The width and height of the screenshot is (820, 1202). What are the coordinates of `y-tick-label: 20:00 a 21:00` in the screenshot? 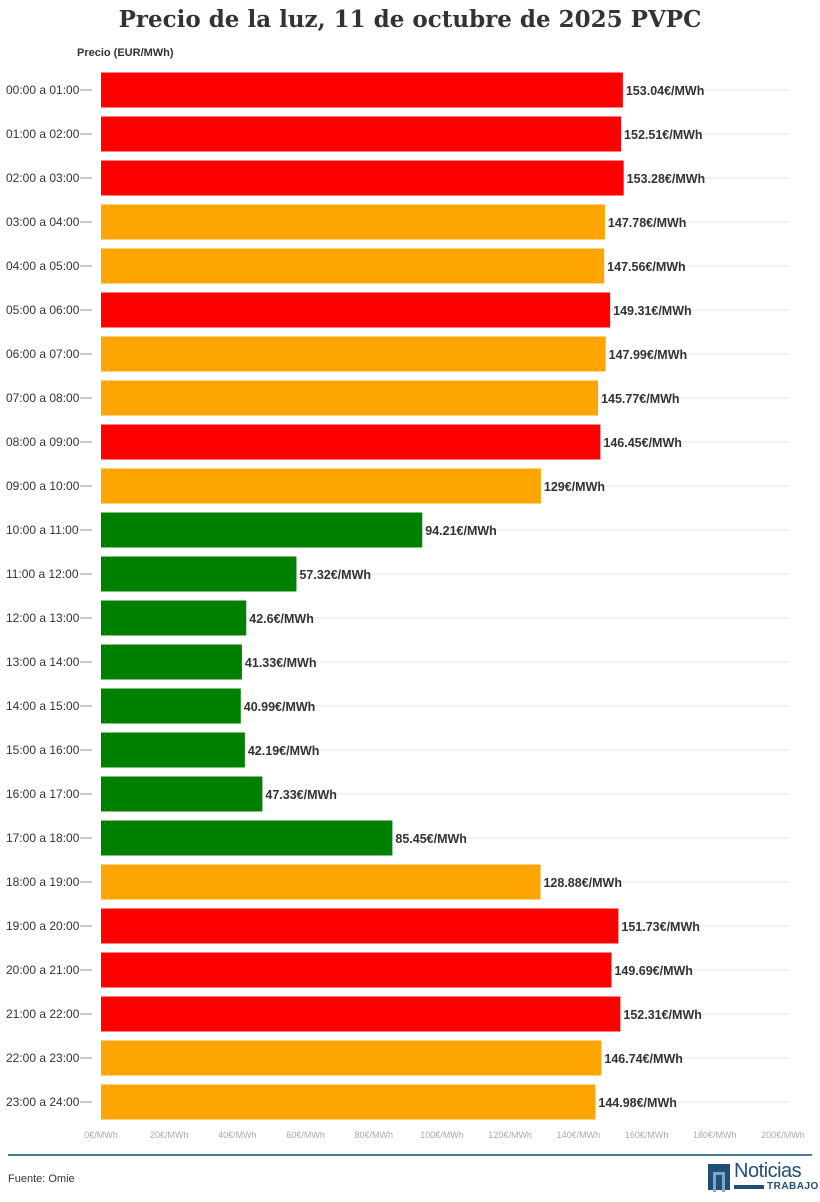 It's located at (43, 970).